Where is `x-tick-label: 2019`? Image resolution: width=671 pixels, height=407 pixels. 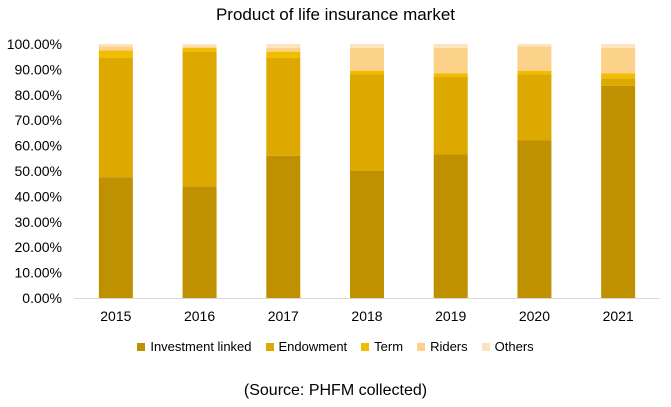
x-tick-label: 2019 is located at coordinates (450, 316).